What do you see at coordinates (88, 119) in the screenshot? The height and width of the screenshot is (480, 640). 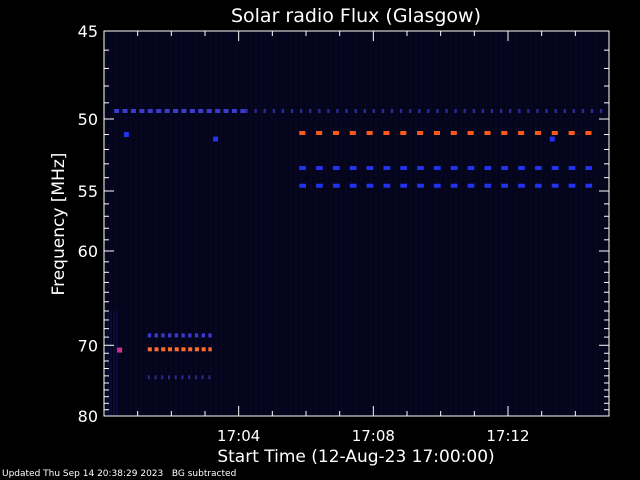 I see `y-tick-label: 50` at bounding box center [88, 119].